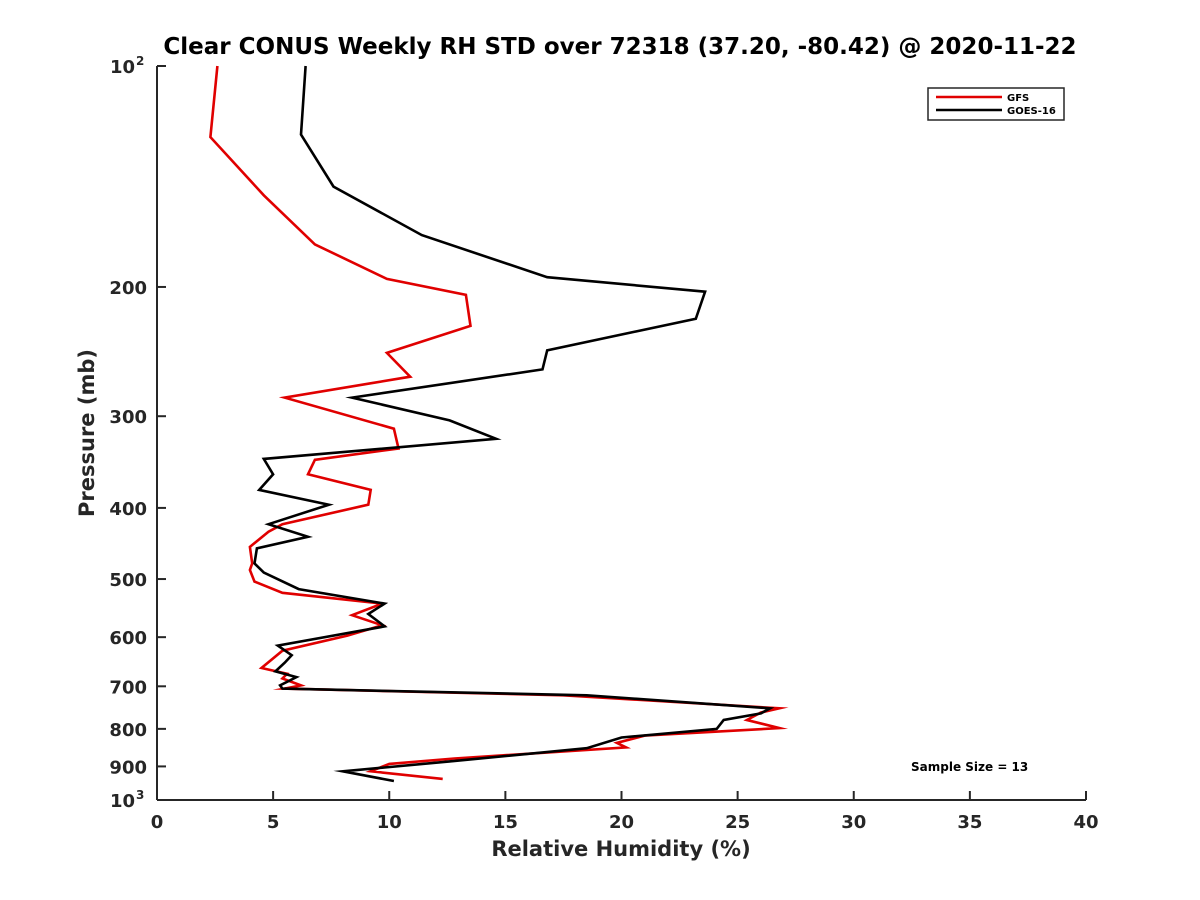 The width and height of the screenshot is (1200, 900). Describe the element at coordinates (620, 849) in the screenshot. I see `x-axis-label: Relative Humidity (%)` at that location.